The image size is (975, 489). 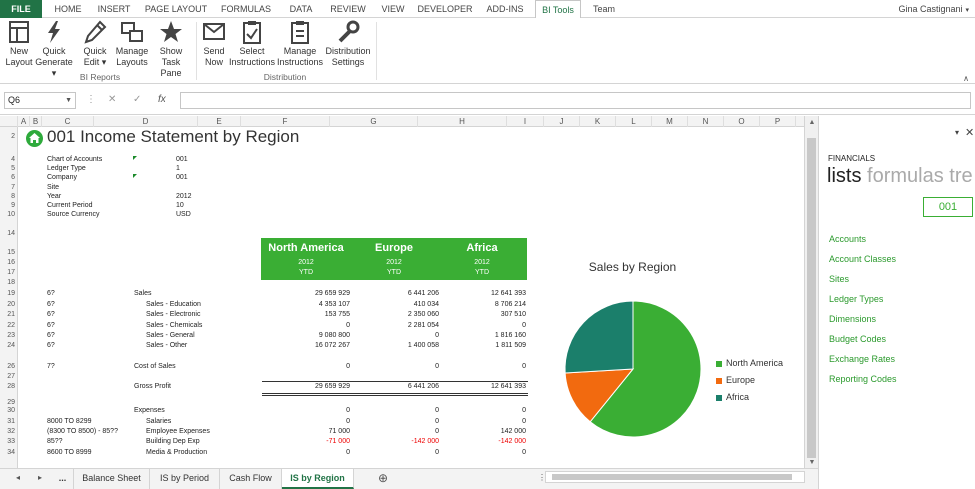 What do you see at coordinates (542, 477) in the screenshot?
I see `tab-split-handle: ⋮` at bounding box center [542, 477].